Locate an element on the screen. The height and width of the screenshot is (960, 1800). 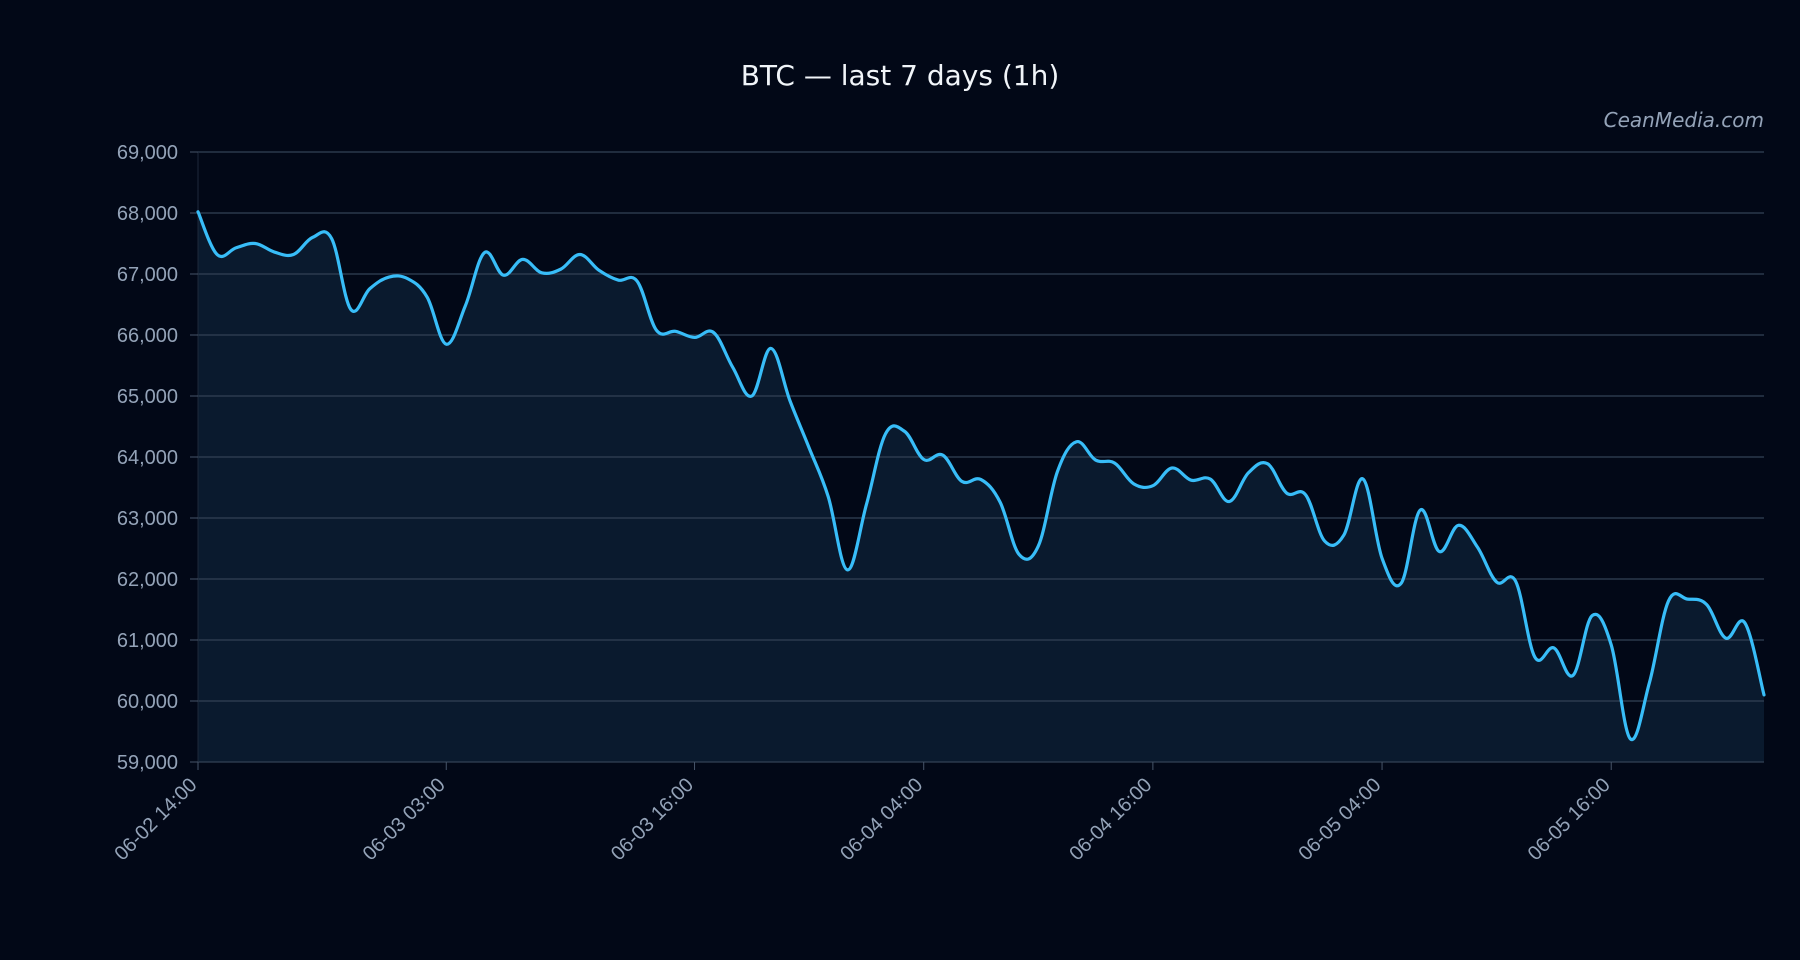
chart-title: BTC — last 7 days (1h) is located at coordinates (900, 75).